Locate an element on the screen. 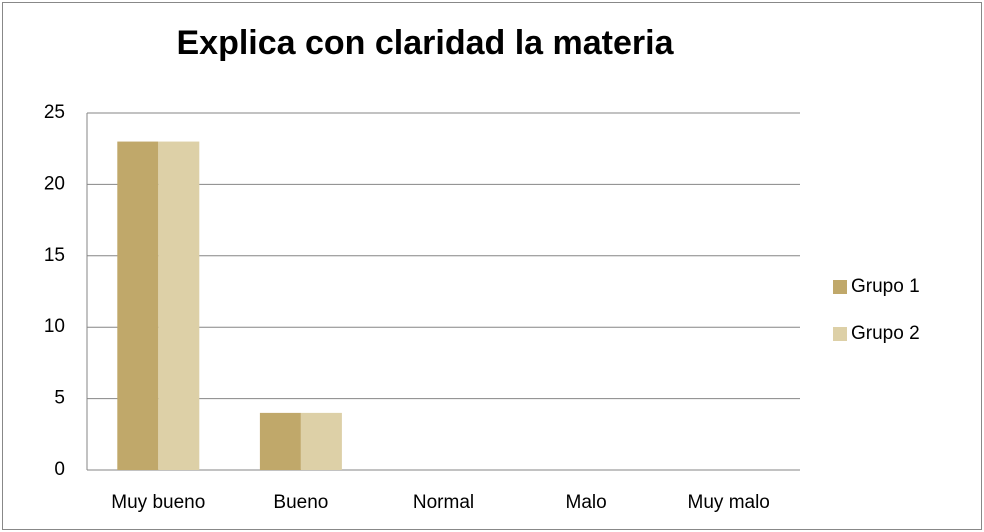 This screenshot has height=532, width=984. chart-title: Explica con claridad la materia is located at coordinates (425, 43).